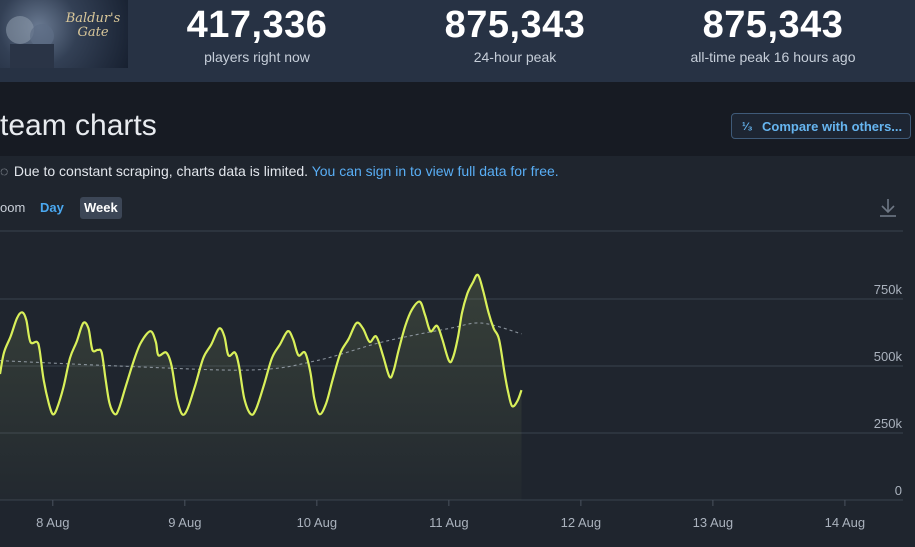 The image size is (915, 547). I want to click on average-line, so click(261, 346).